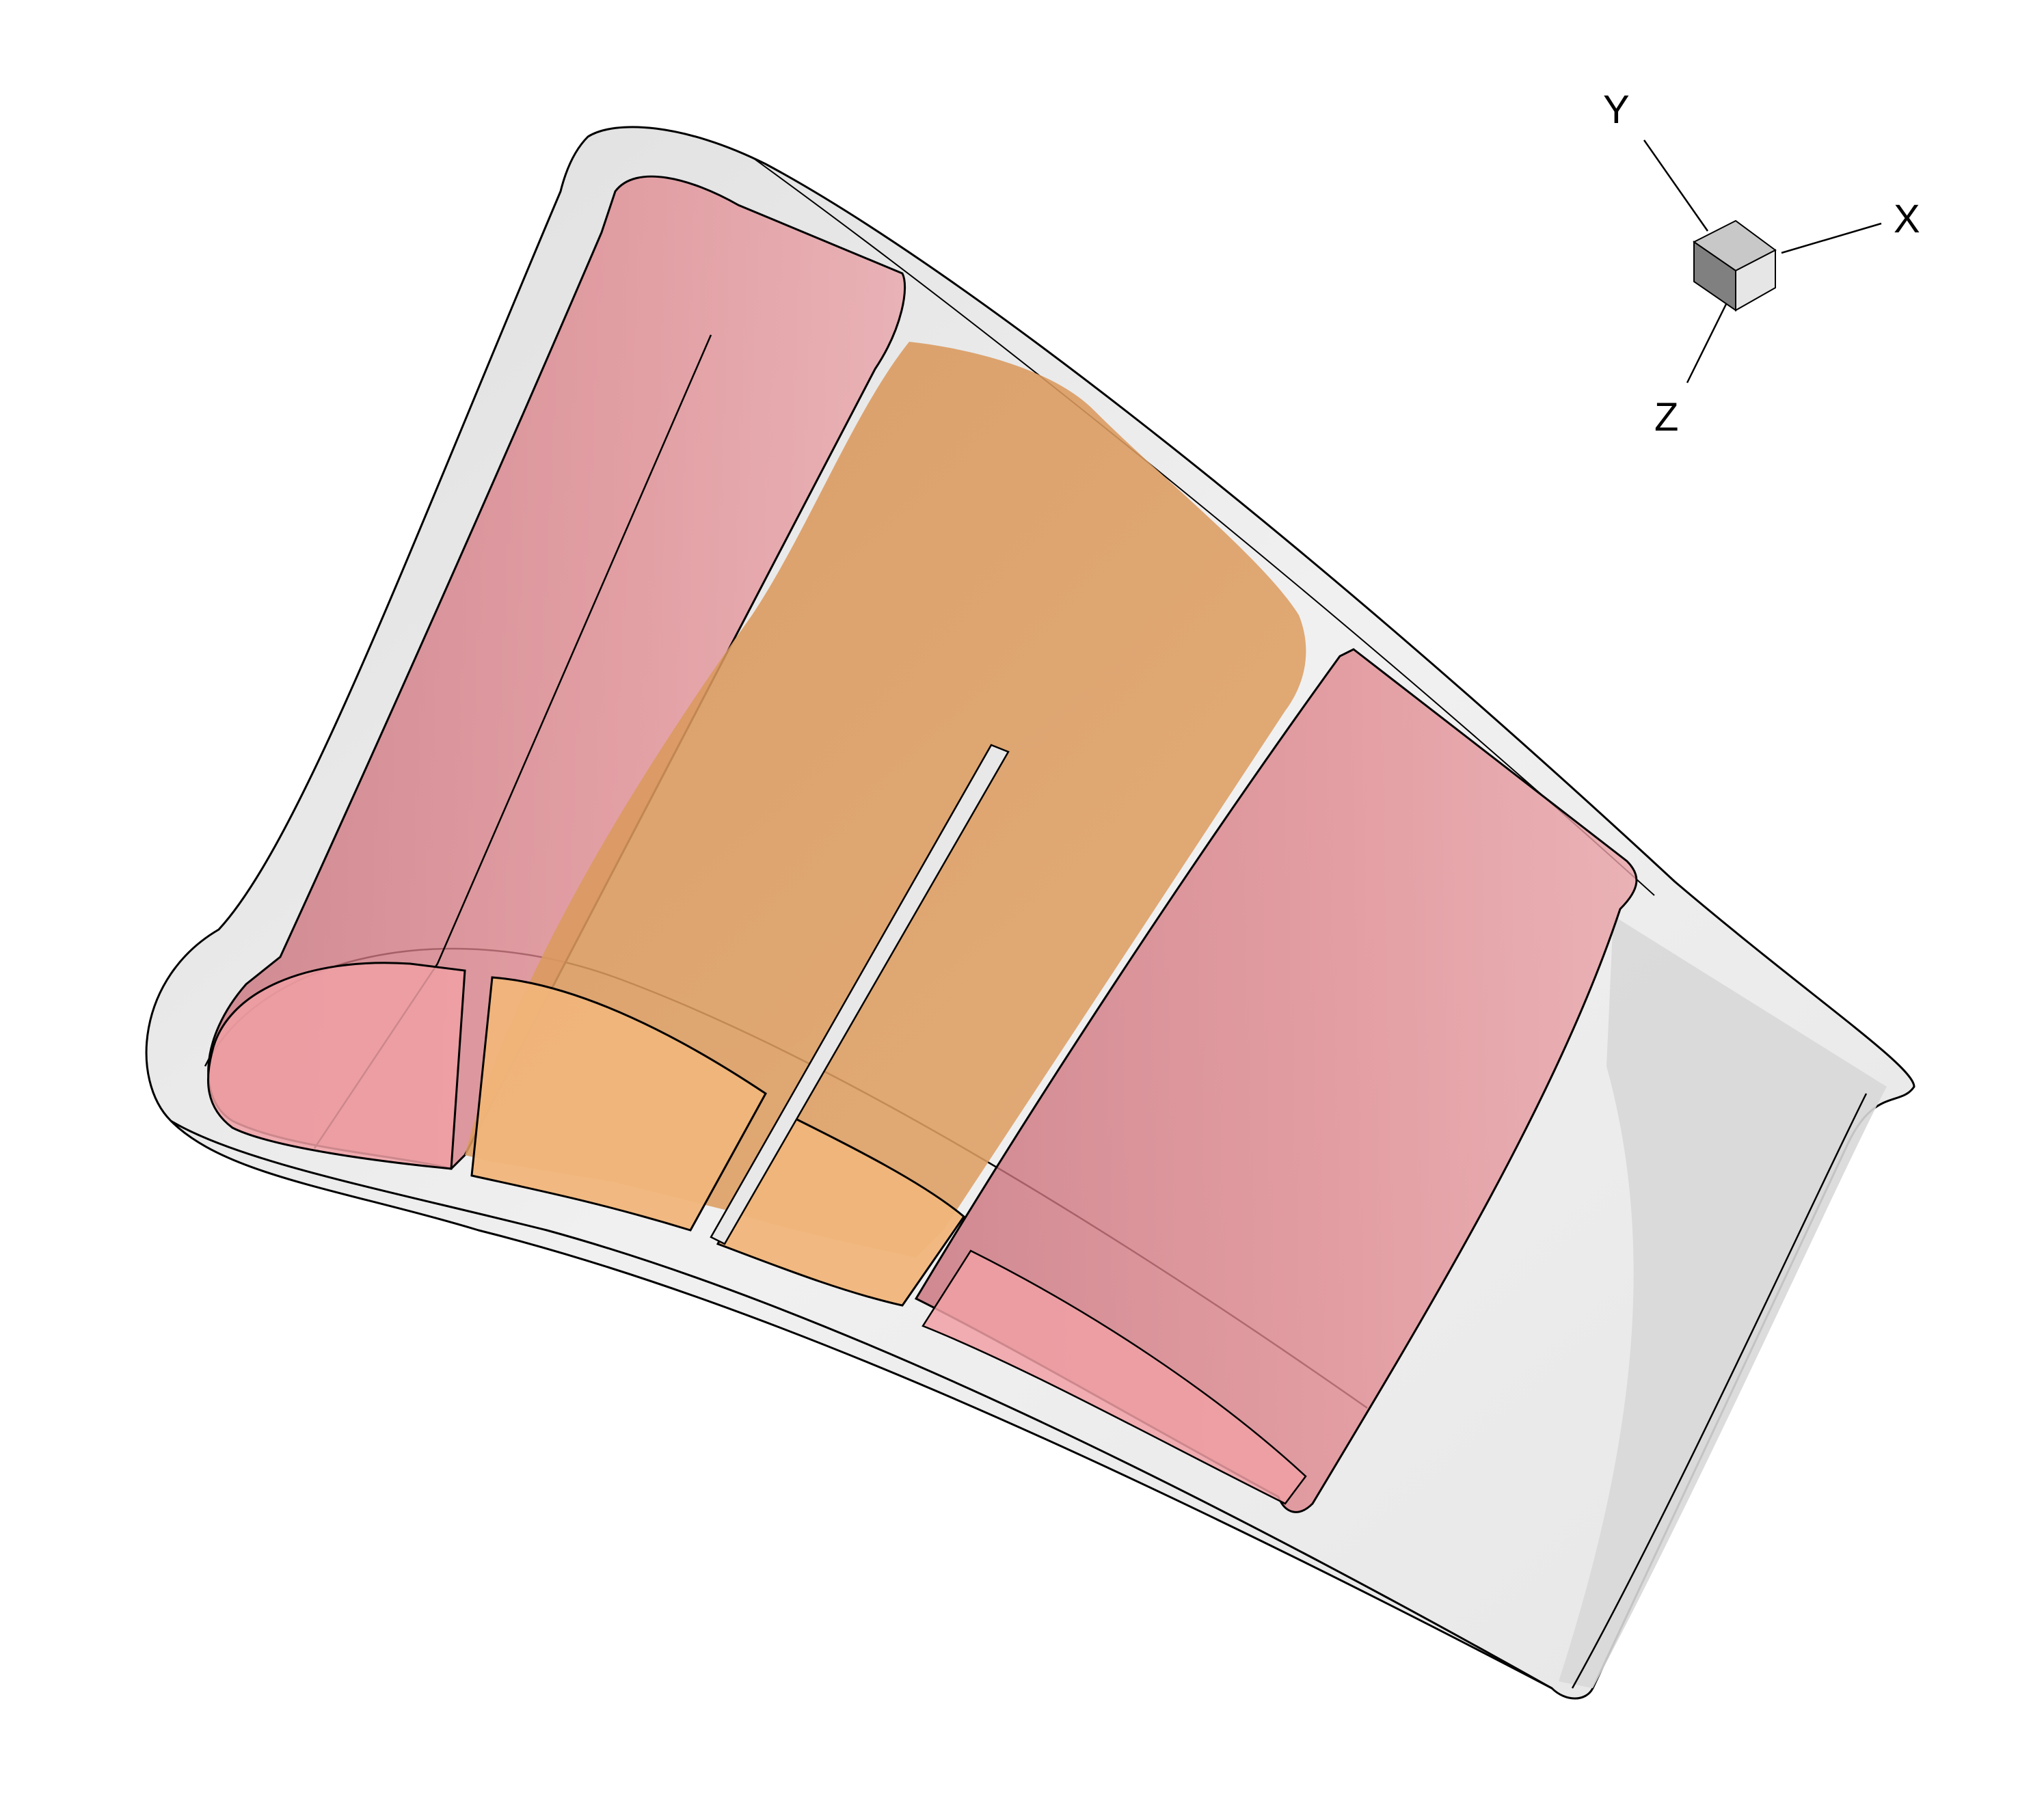 The height and width of the screenshot is (1816, 2044). I want to click on trailing-cavity-base, so click(1114, 1377).